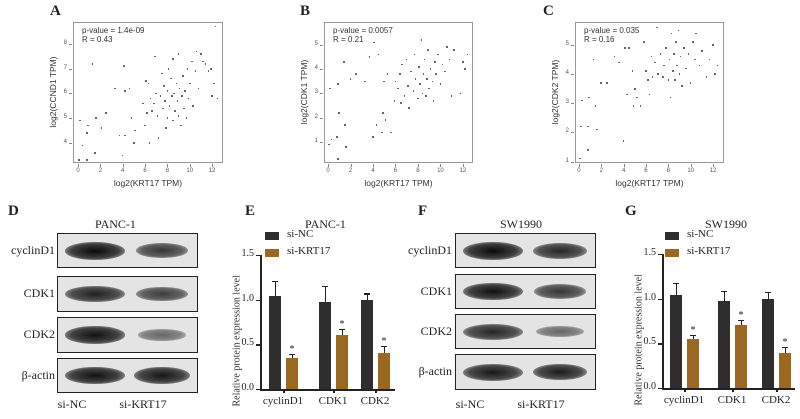 Image resolution: width=800 pixels, height=419 pixels. What do you see at coordinates (328, 171) in the screenshot?
I see `x-tick-label: 0` at bounding box center [328, 171].